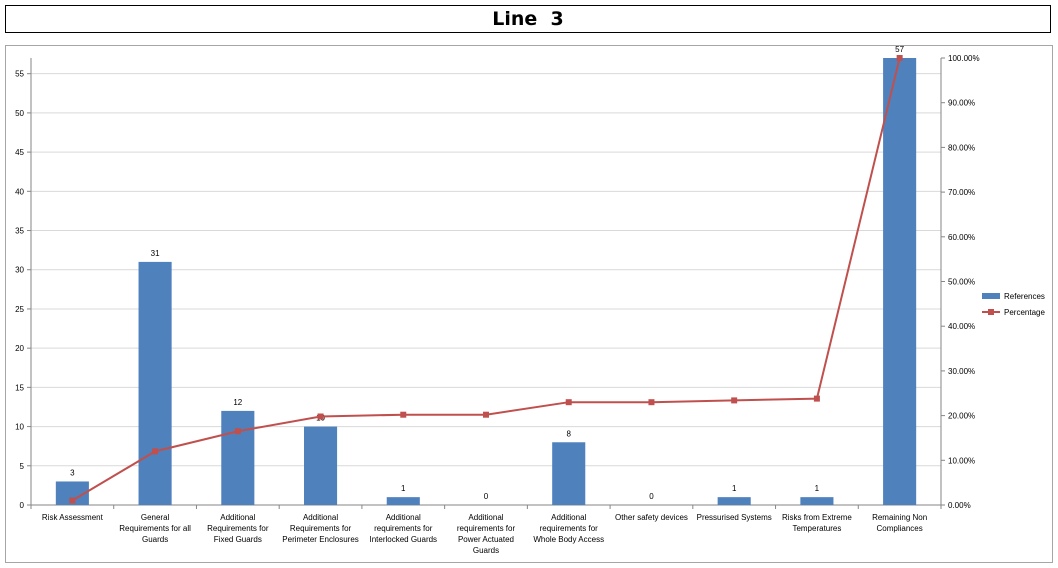 Image resolution: width=1058 pixels, height=568 pixels. I want to click on left-axis-tick-label: 0, so click(22, 505).